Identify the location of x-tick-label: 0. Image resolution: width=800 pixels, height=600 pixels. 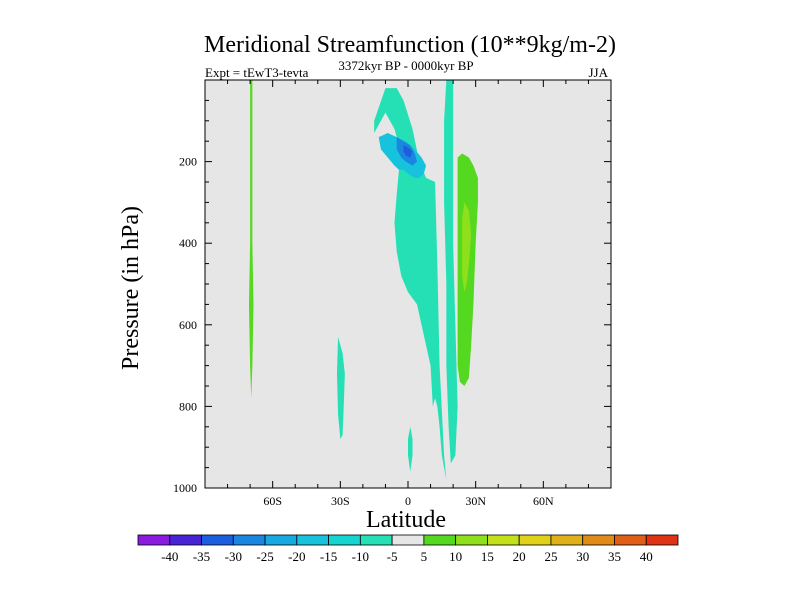
(408, 501).